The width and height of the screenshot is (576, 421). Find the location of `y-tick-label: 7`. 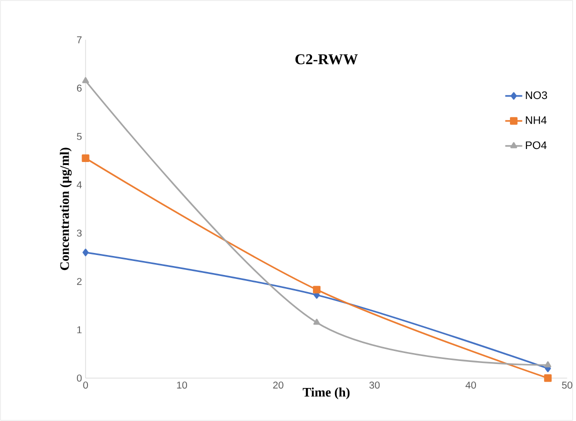

y-tick-label: 7 is located at coordinates (79, 40).